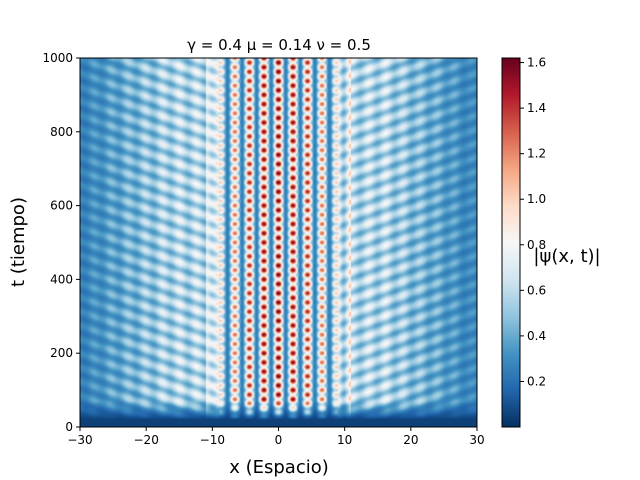  What do you see at coordinates (344, 440) in the screenshot?
I see `x-tick-label: 10` at bounding box center [344, 440].